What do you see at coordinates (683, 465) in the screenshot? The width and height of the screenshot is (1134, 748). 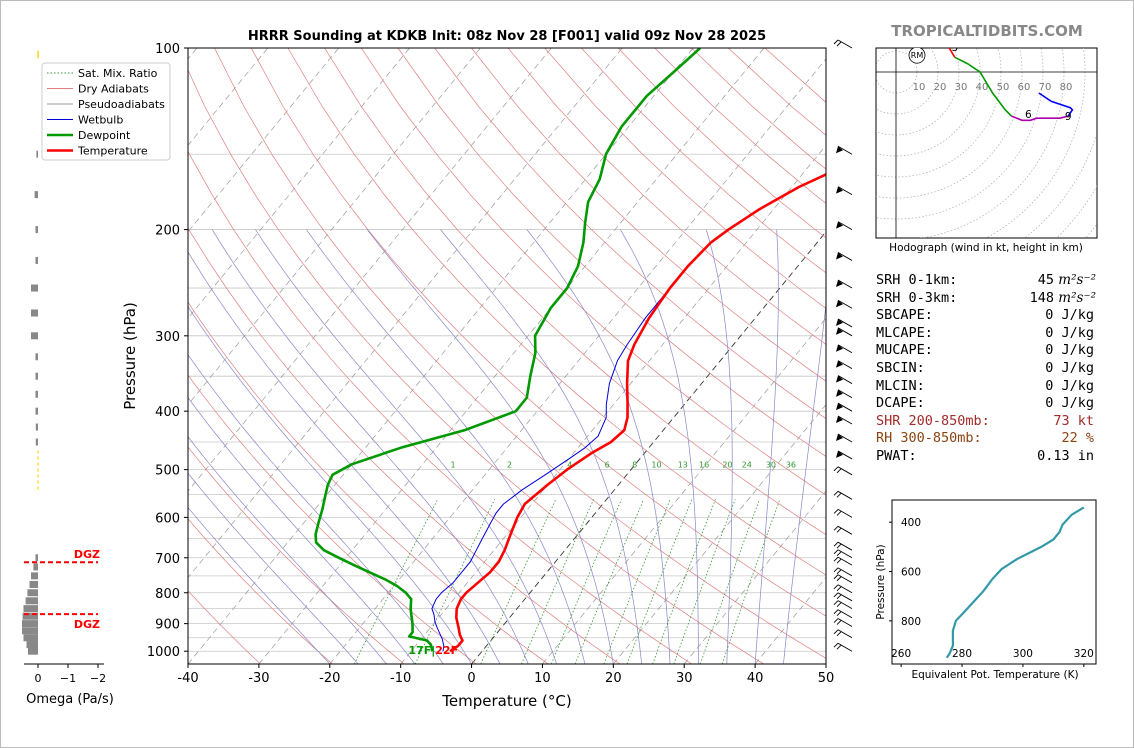 I see `mixing-ratio-label: 13` at bounding box center [683, 465].